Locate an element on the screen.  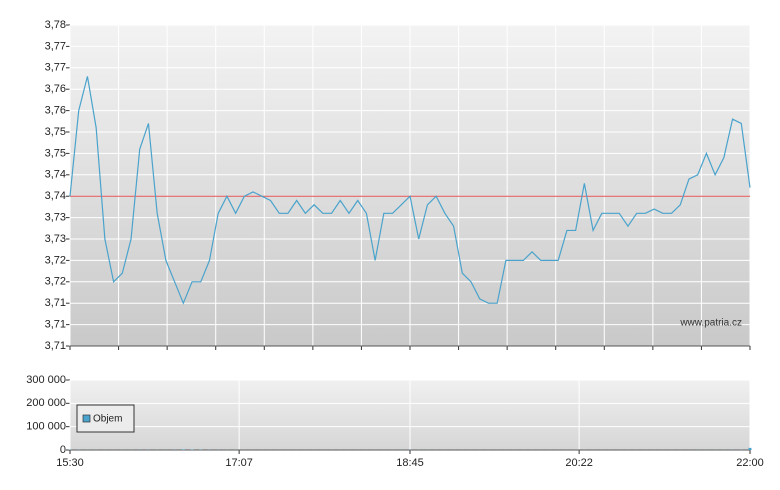
legend-label: Objem is located at coordinates (107, 419).